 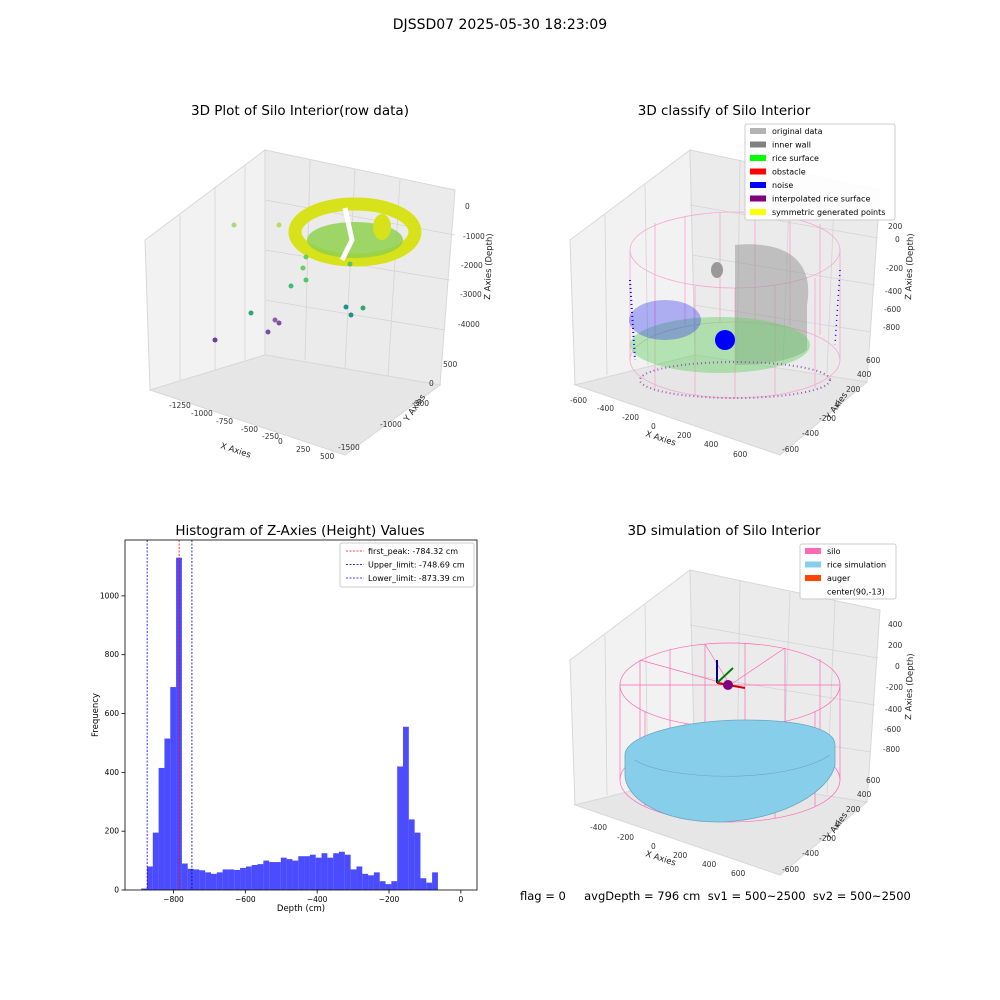 What do you see at coordinates (730, 771) in the screenshot?
I see `rice-simulation-surface` at bounding box center [730, 771].